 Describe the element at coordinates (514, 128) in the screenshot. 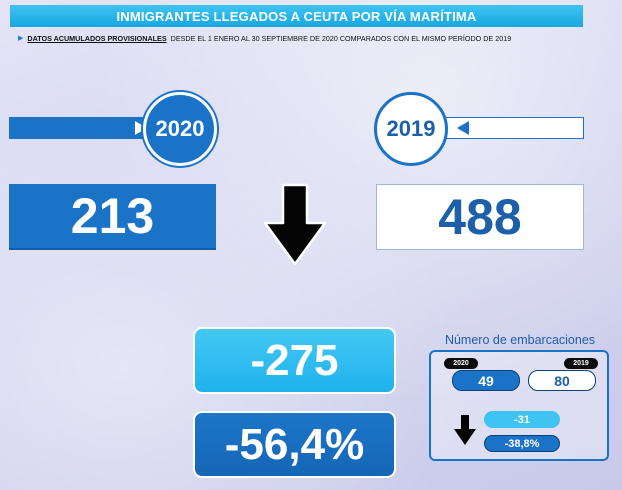

I see `year-2019-banner` at that location.